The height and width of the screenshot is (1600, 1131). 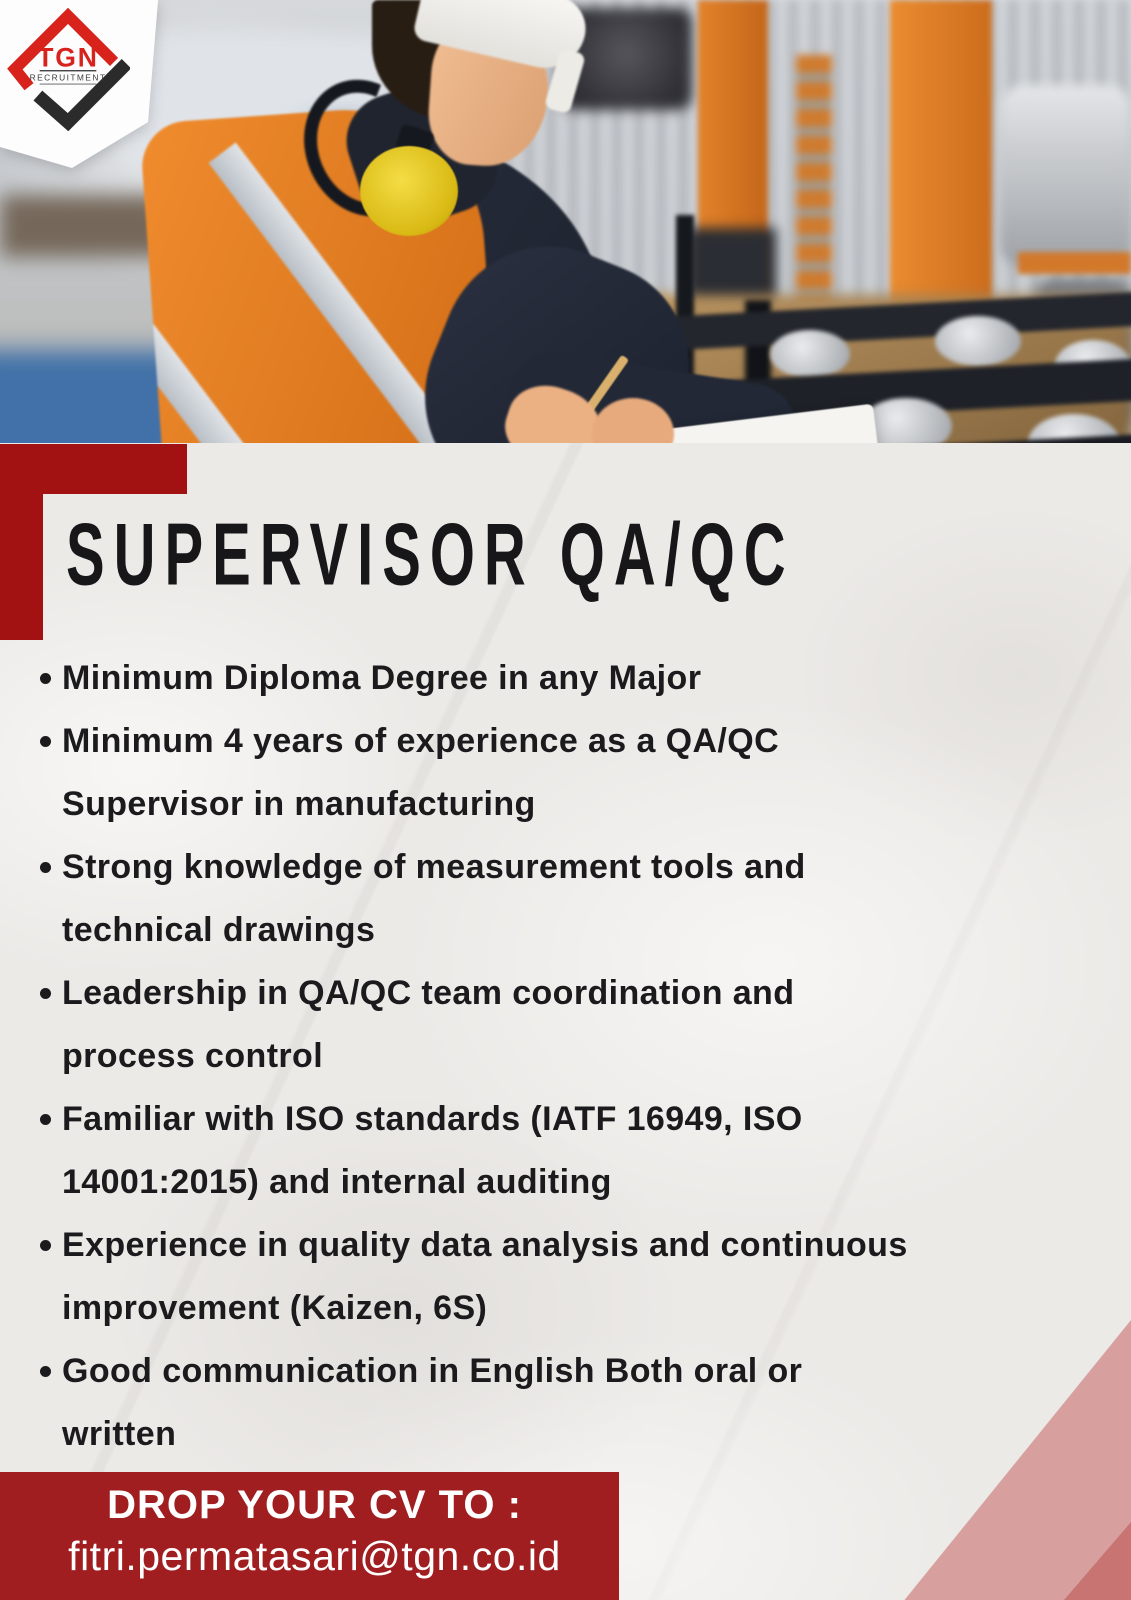 What do you see at coordinates (481, 678) in the screenshot?
I see `requirement-item: Minimum Diploma Degree in any Major` at bounding box center [481, 678].